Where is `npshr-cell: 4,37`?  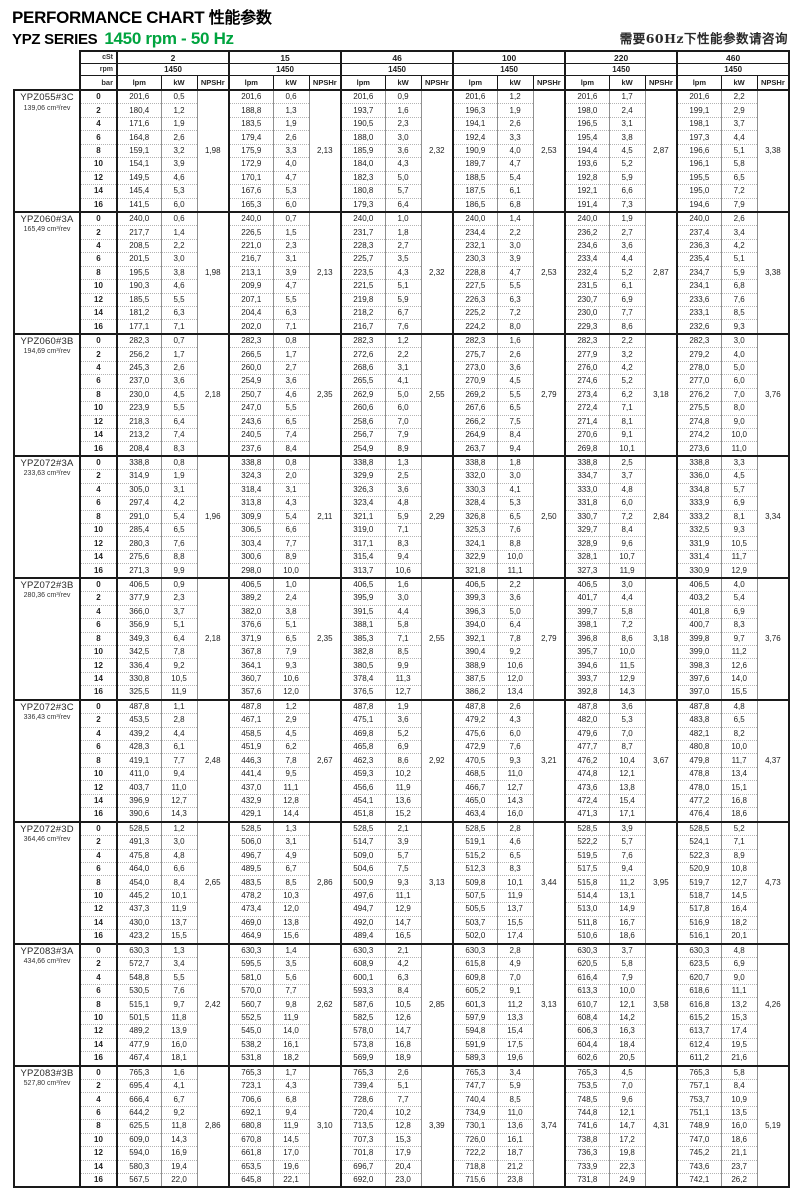
npshr-cell: 4,37 is located at coordinates (773, 760).